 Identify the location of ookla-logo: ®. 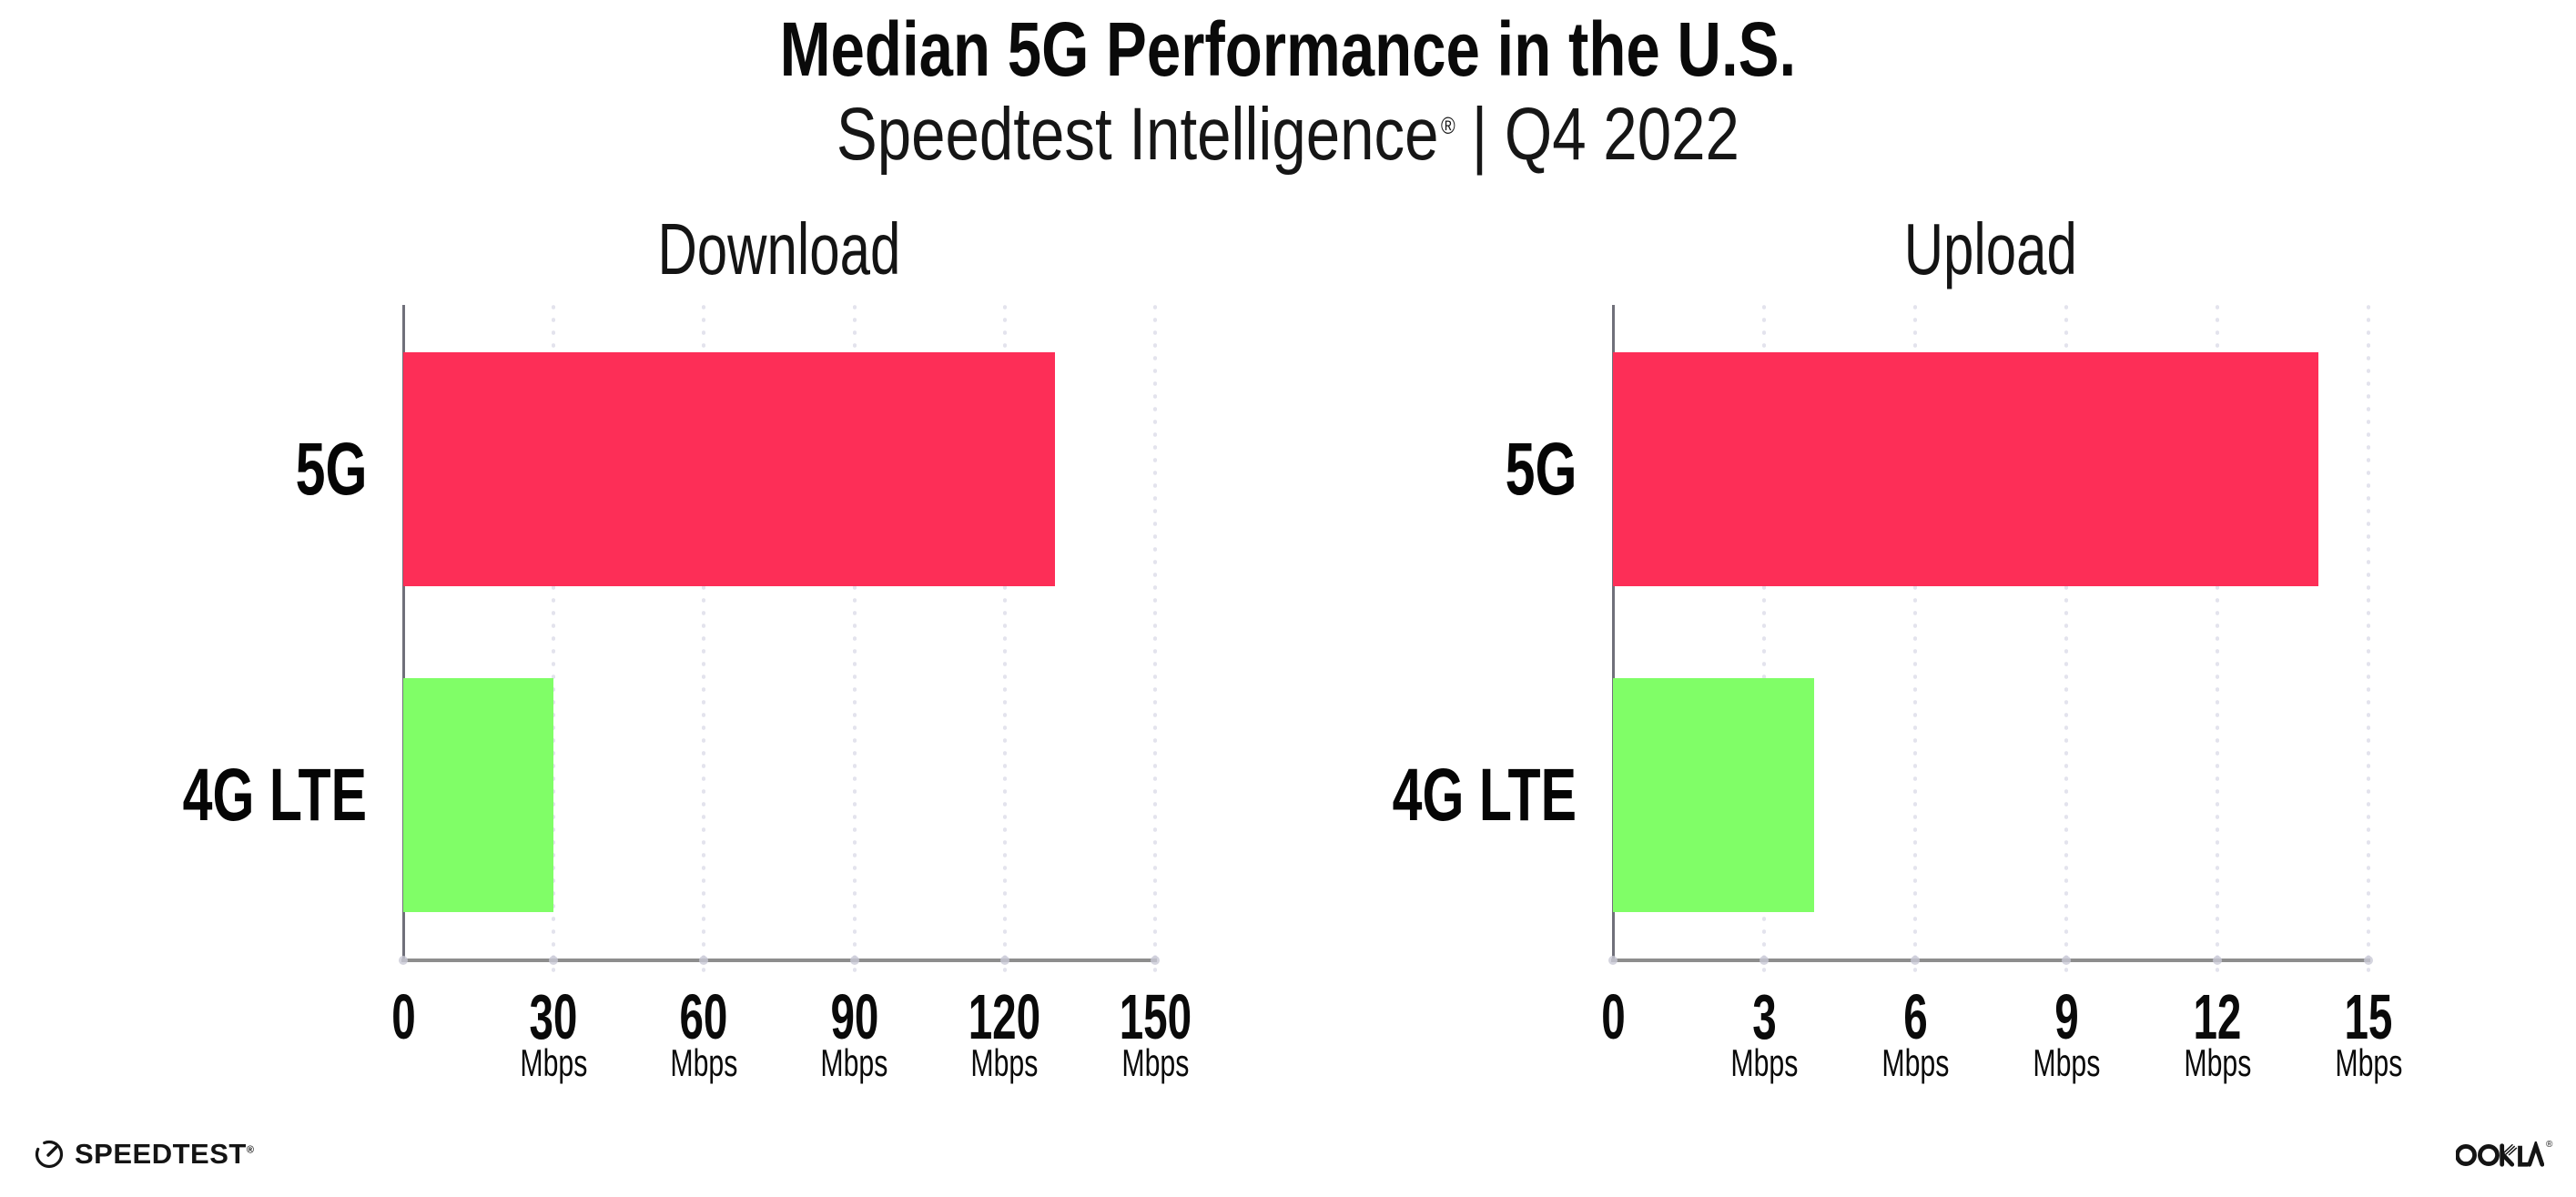
(2504, 1154).